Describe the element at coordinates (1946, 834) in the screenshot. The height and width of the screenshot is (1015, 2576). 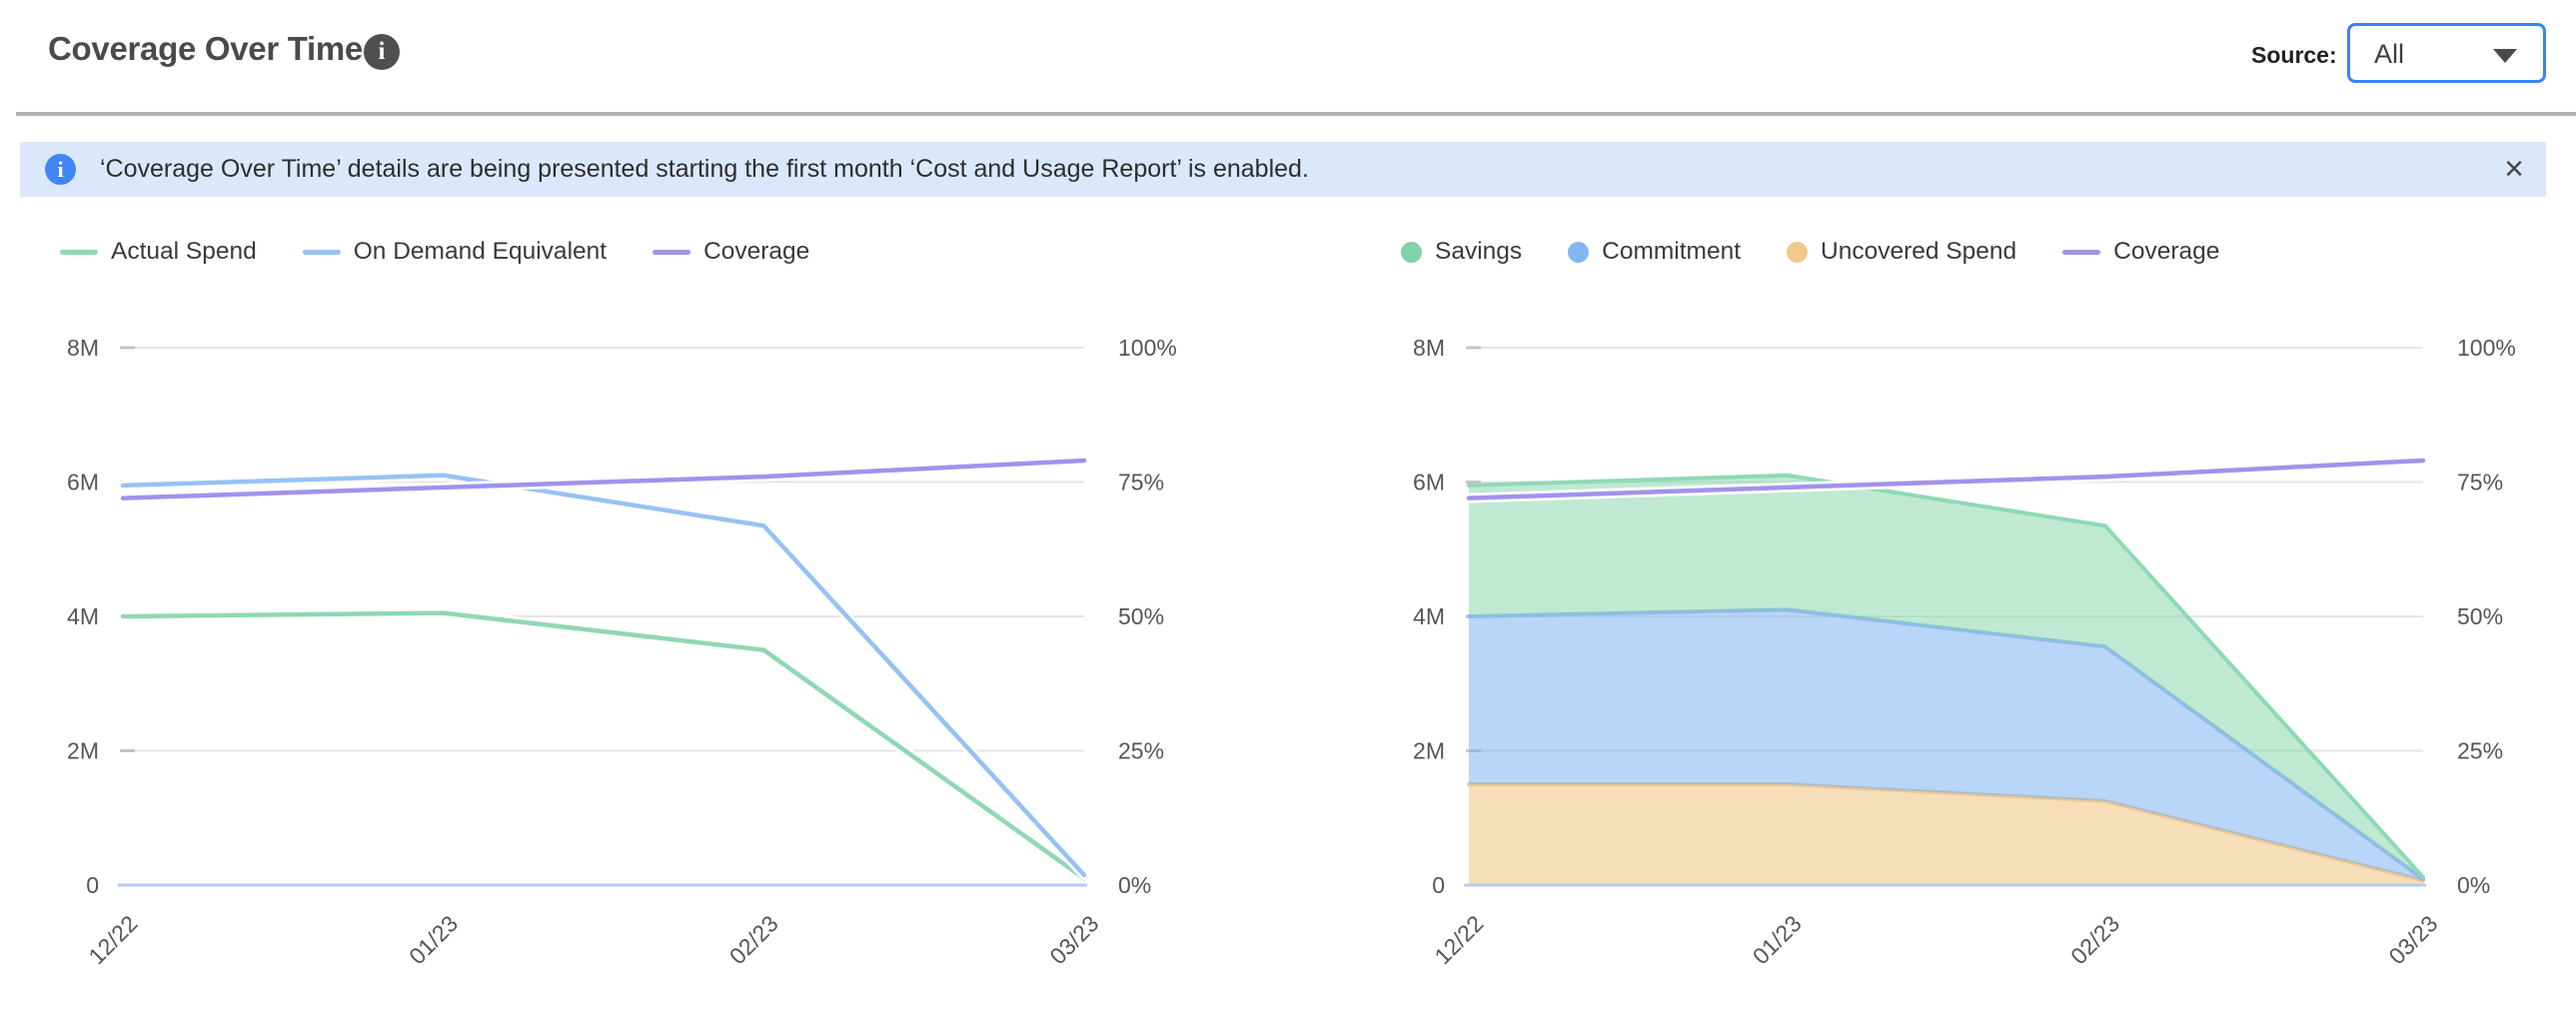
I see `area-uncovered-spend` at that location.